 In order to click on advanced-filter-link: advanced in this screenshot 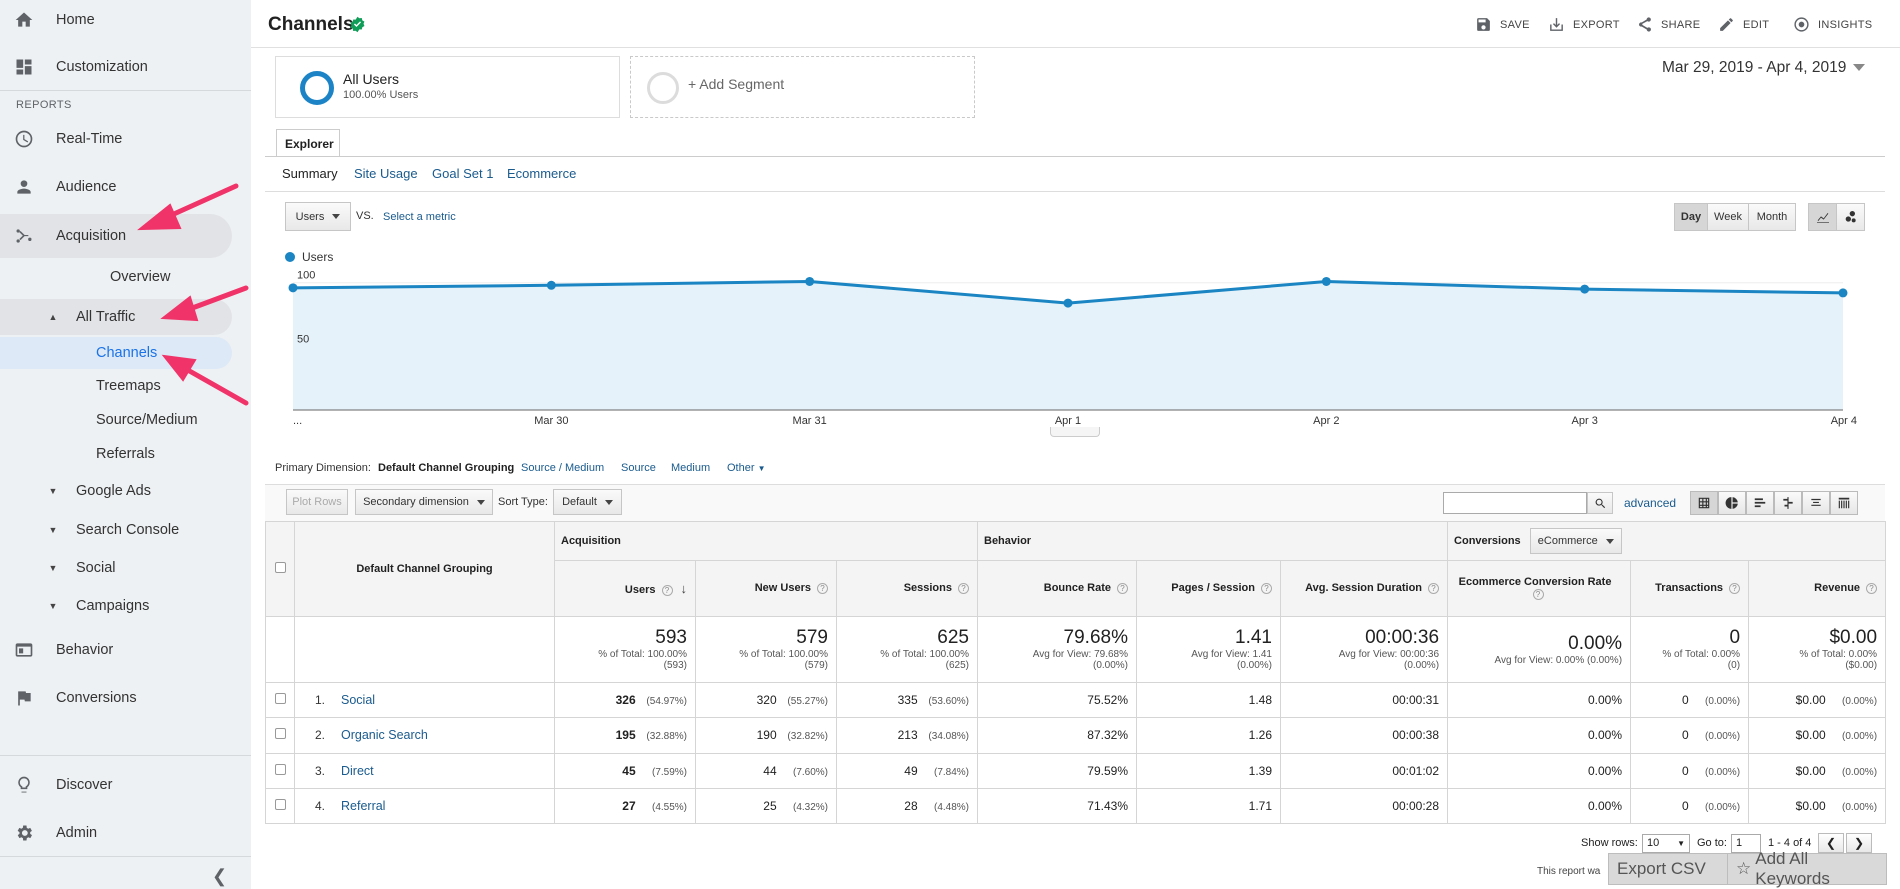, I will do `click(1650, 503)`.